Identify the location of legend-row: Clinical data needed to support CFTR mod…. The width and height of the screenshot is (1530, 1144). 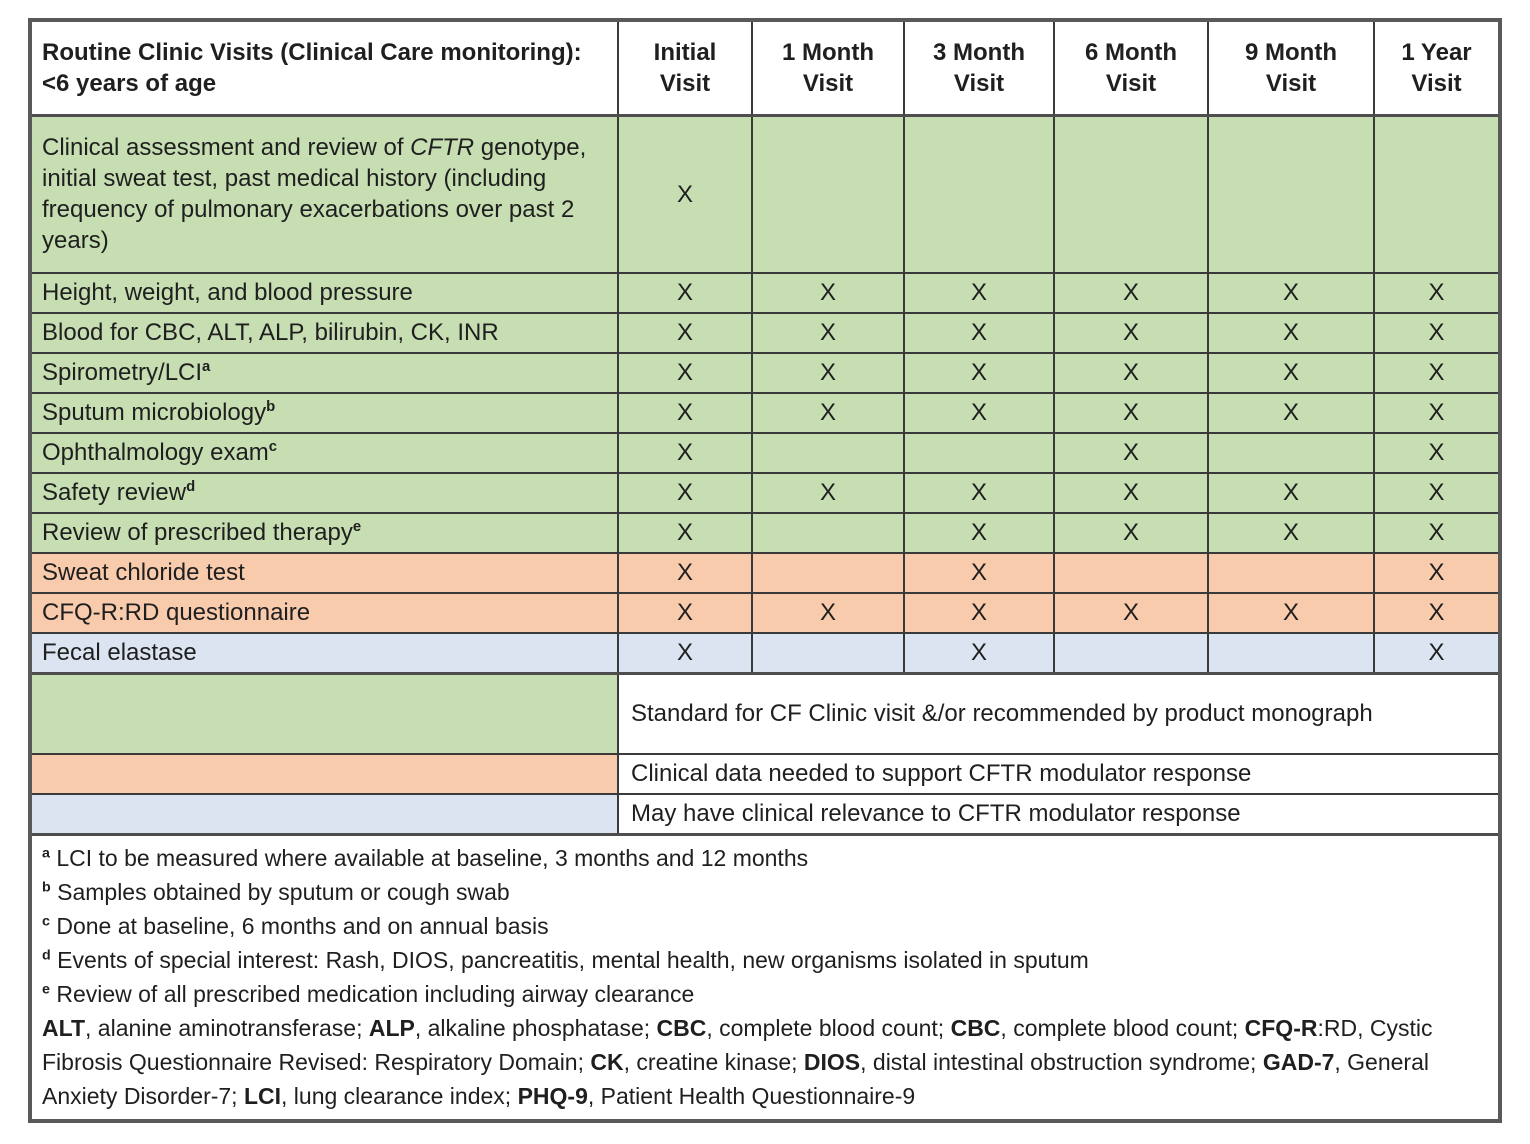
(765, 774).